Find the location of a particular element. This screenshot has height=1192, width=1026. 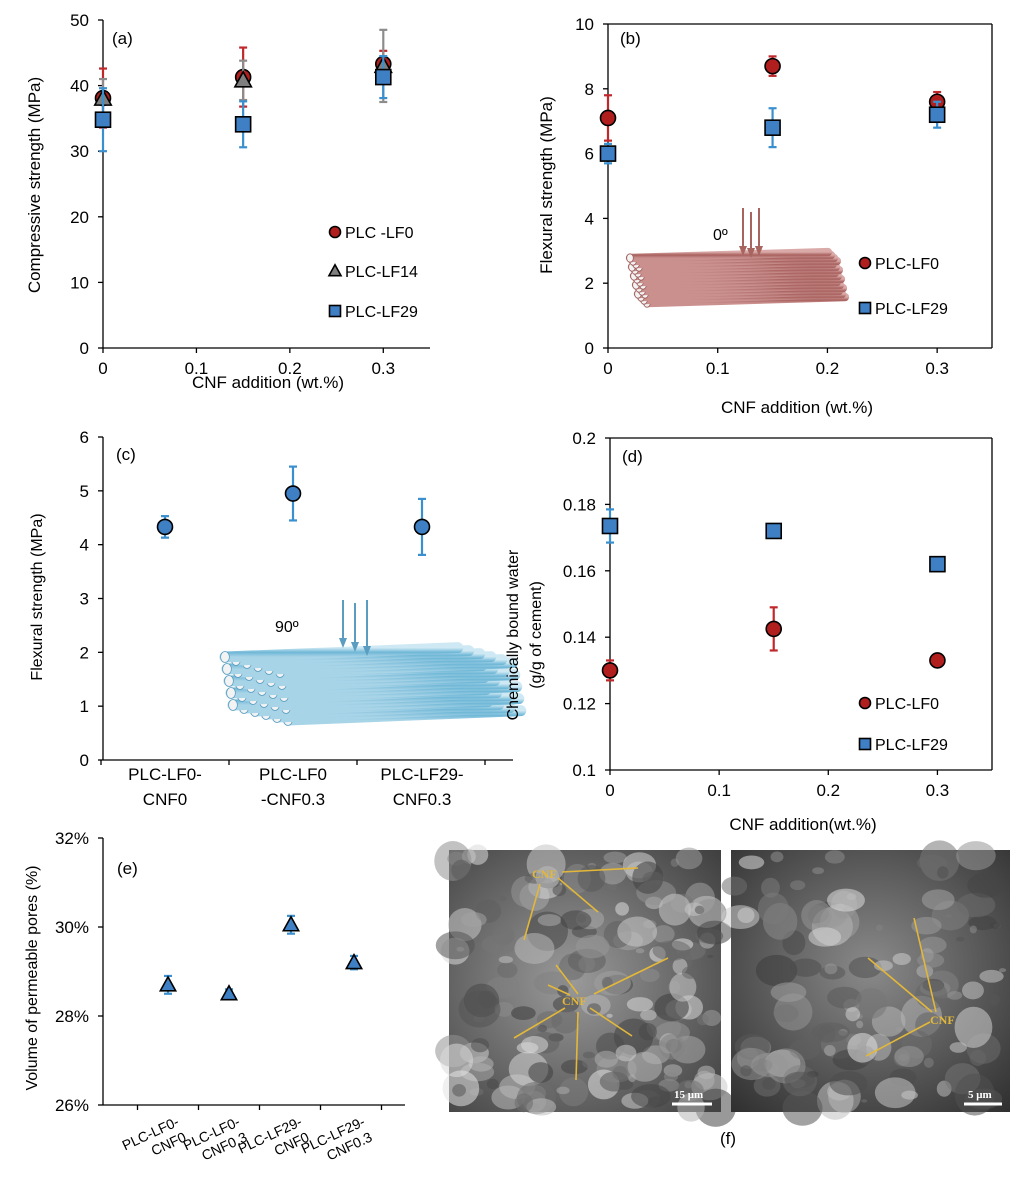

x-tick-label: 0.1 is located at coordinates (718, 368).